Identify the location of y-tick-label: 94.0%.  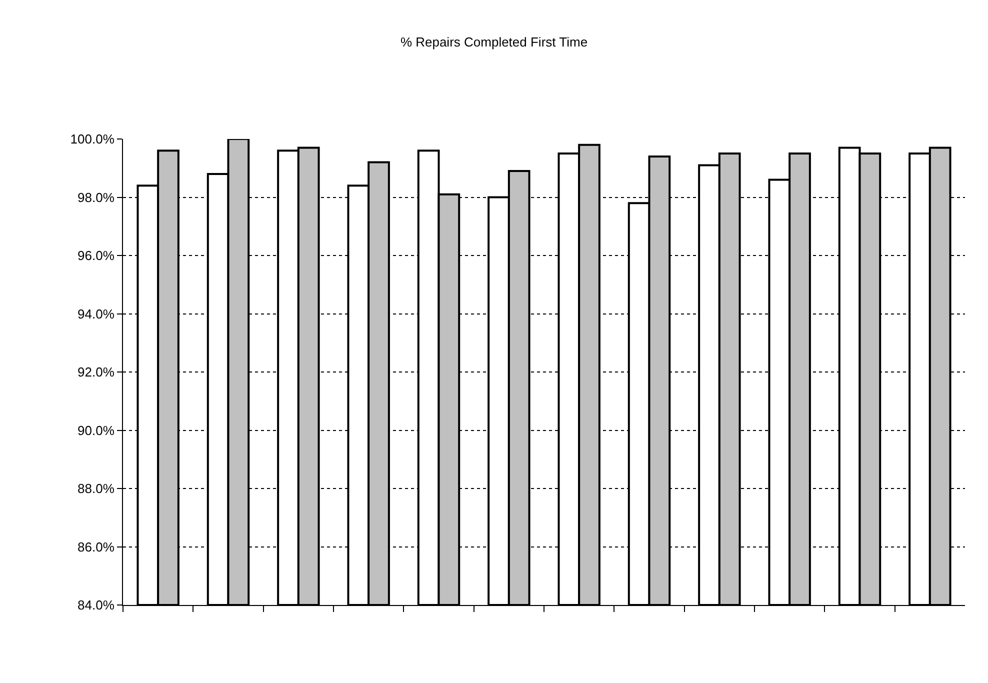
(96, 314).